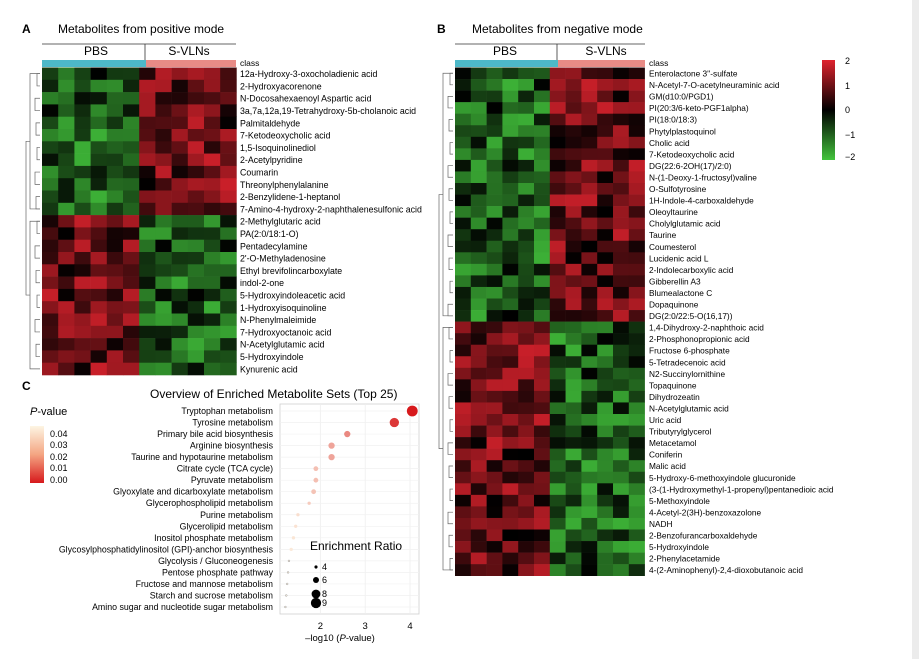 The image size is (919, 664). Describe the element at coordinates (32, 221) in the screenshot. I see `panel-a-dendrogram` at that location.